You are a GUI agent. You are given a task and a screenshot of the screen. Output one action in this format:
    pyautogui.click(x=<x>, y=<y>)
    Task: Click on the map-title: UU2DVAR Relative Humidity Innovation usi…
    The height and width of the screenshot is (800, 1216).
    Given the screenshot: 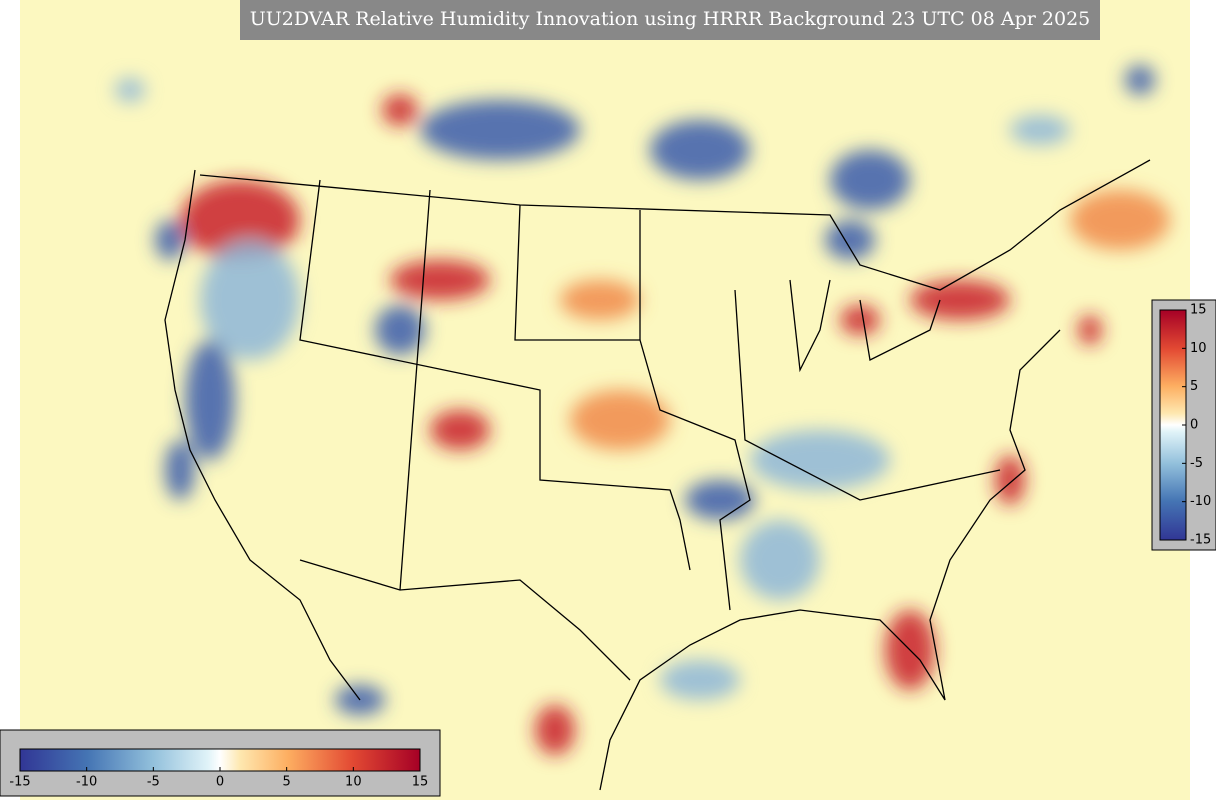 What is the action you would take?
    pyautogui.click(x=670, y=19)
    